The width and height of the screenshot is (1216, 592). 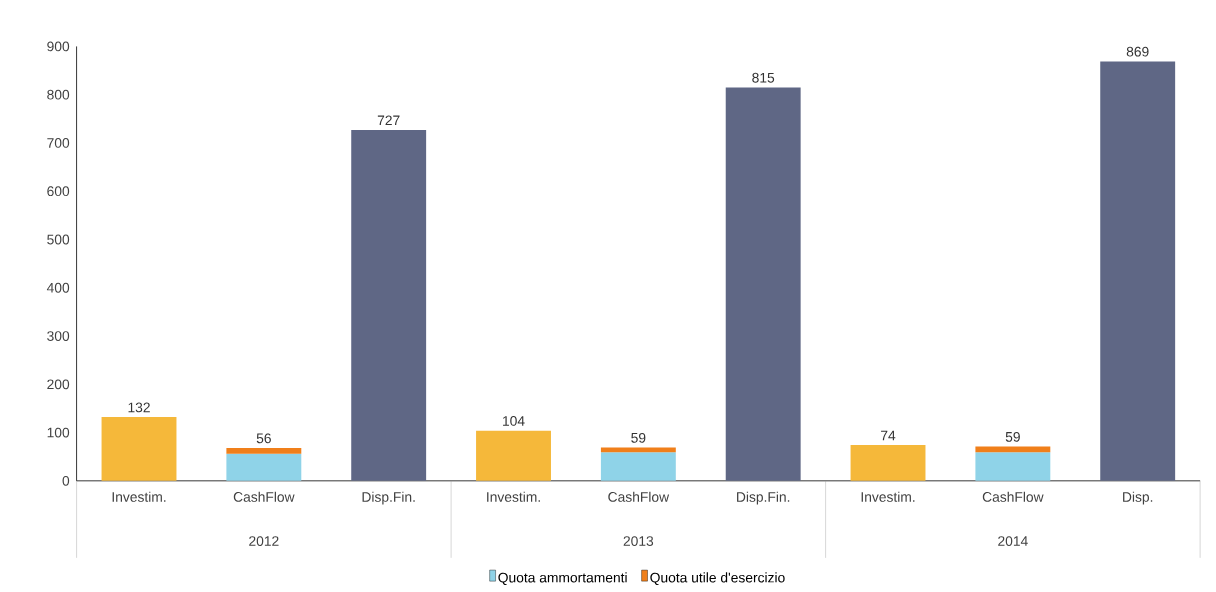 What do you see at coordinates (58, 191) in the screenshot?
I see `y-tick-label: 600` at bounding box center [58, 191].